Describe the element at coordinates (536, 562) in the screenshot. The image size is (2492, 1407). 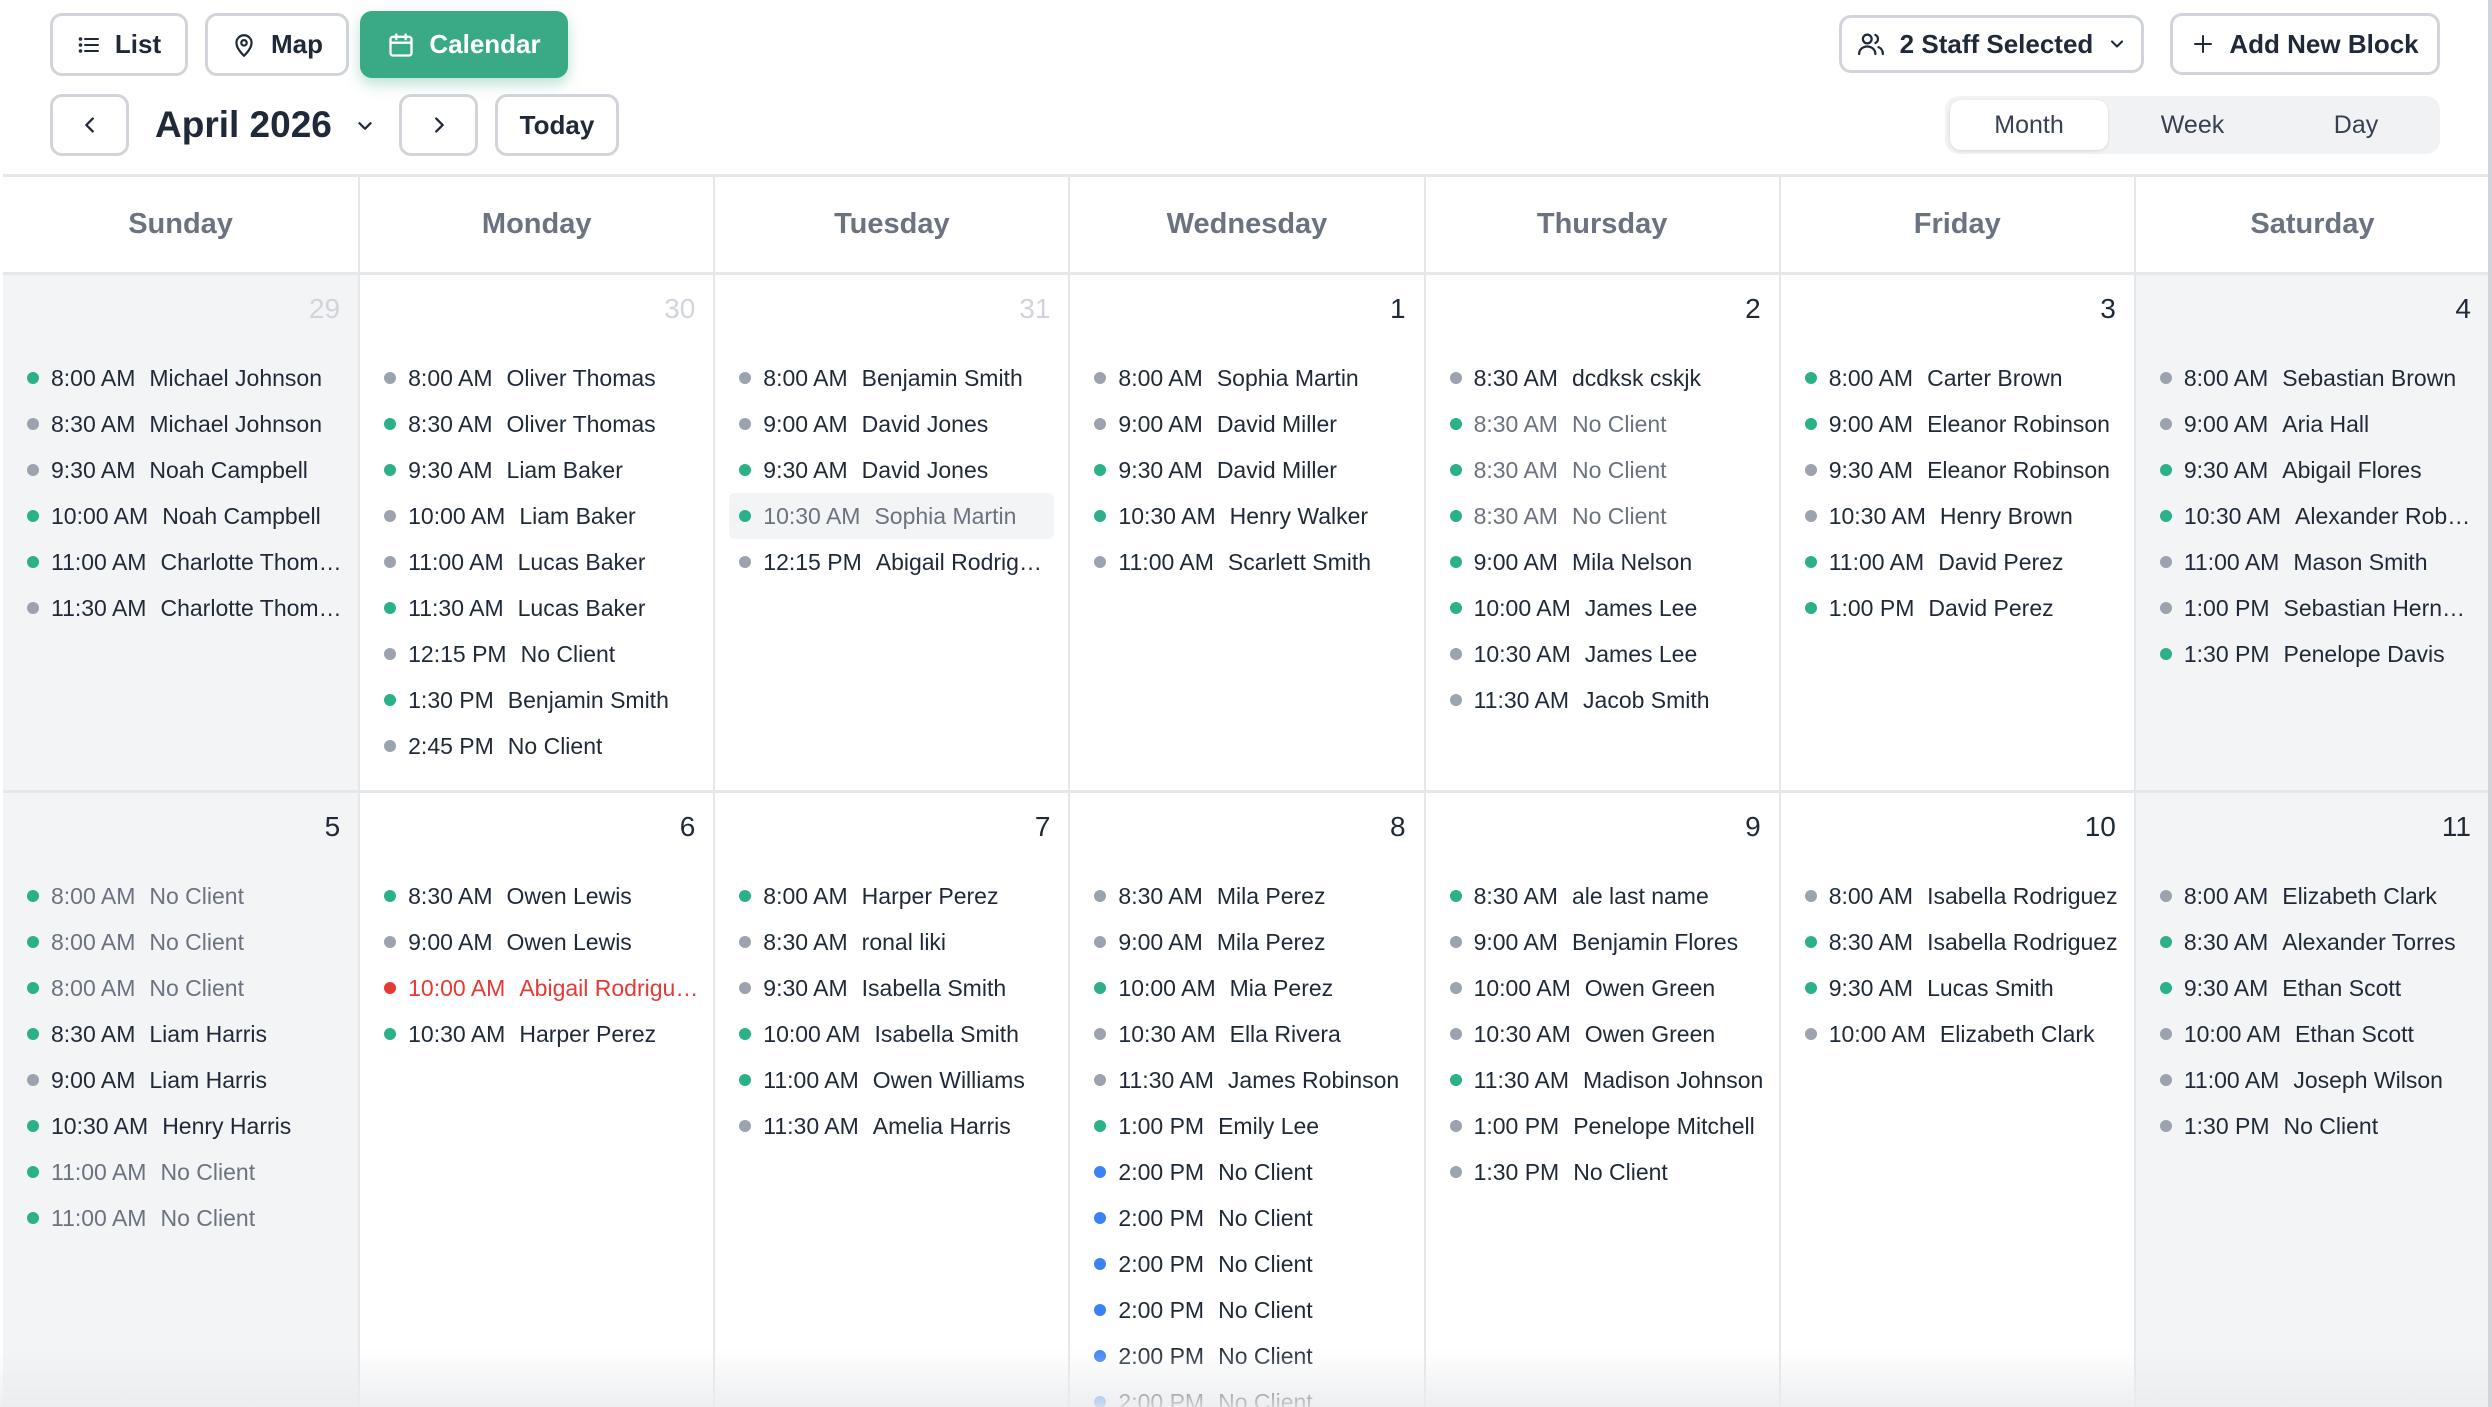
I see `appointment-item: 11:00 AM Lucas Baker` at that location.